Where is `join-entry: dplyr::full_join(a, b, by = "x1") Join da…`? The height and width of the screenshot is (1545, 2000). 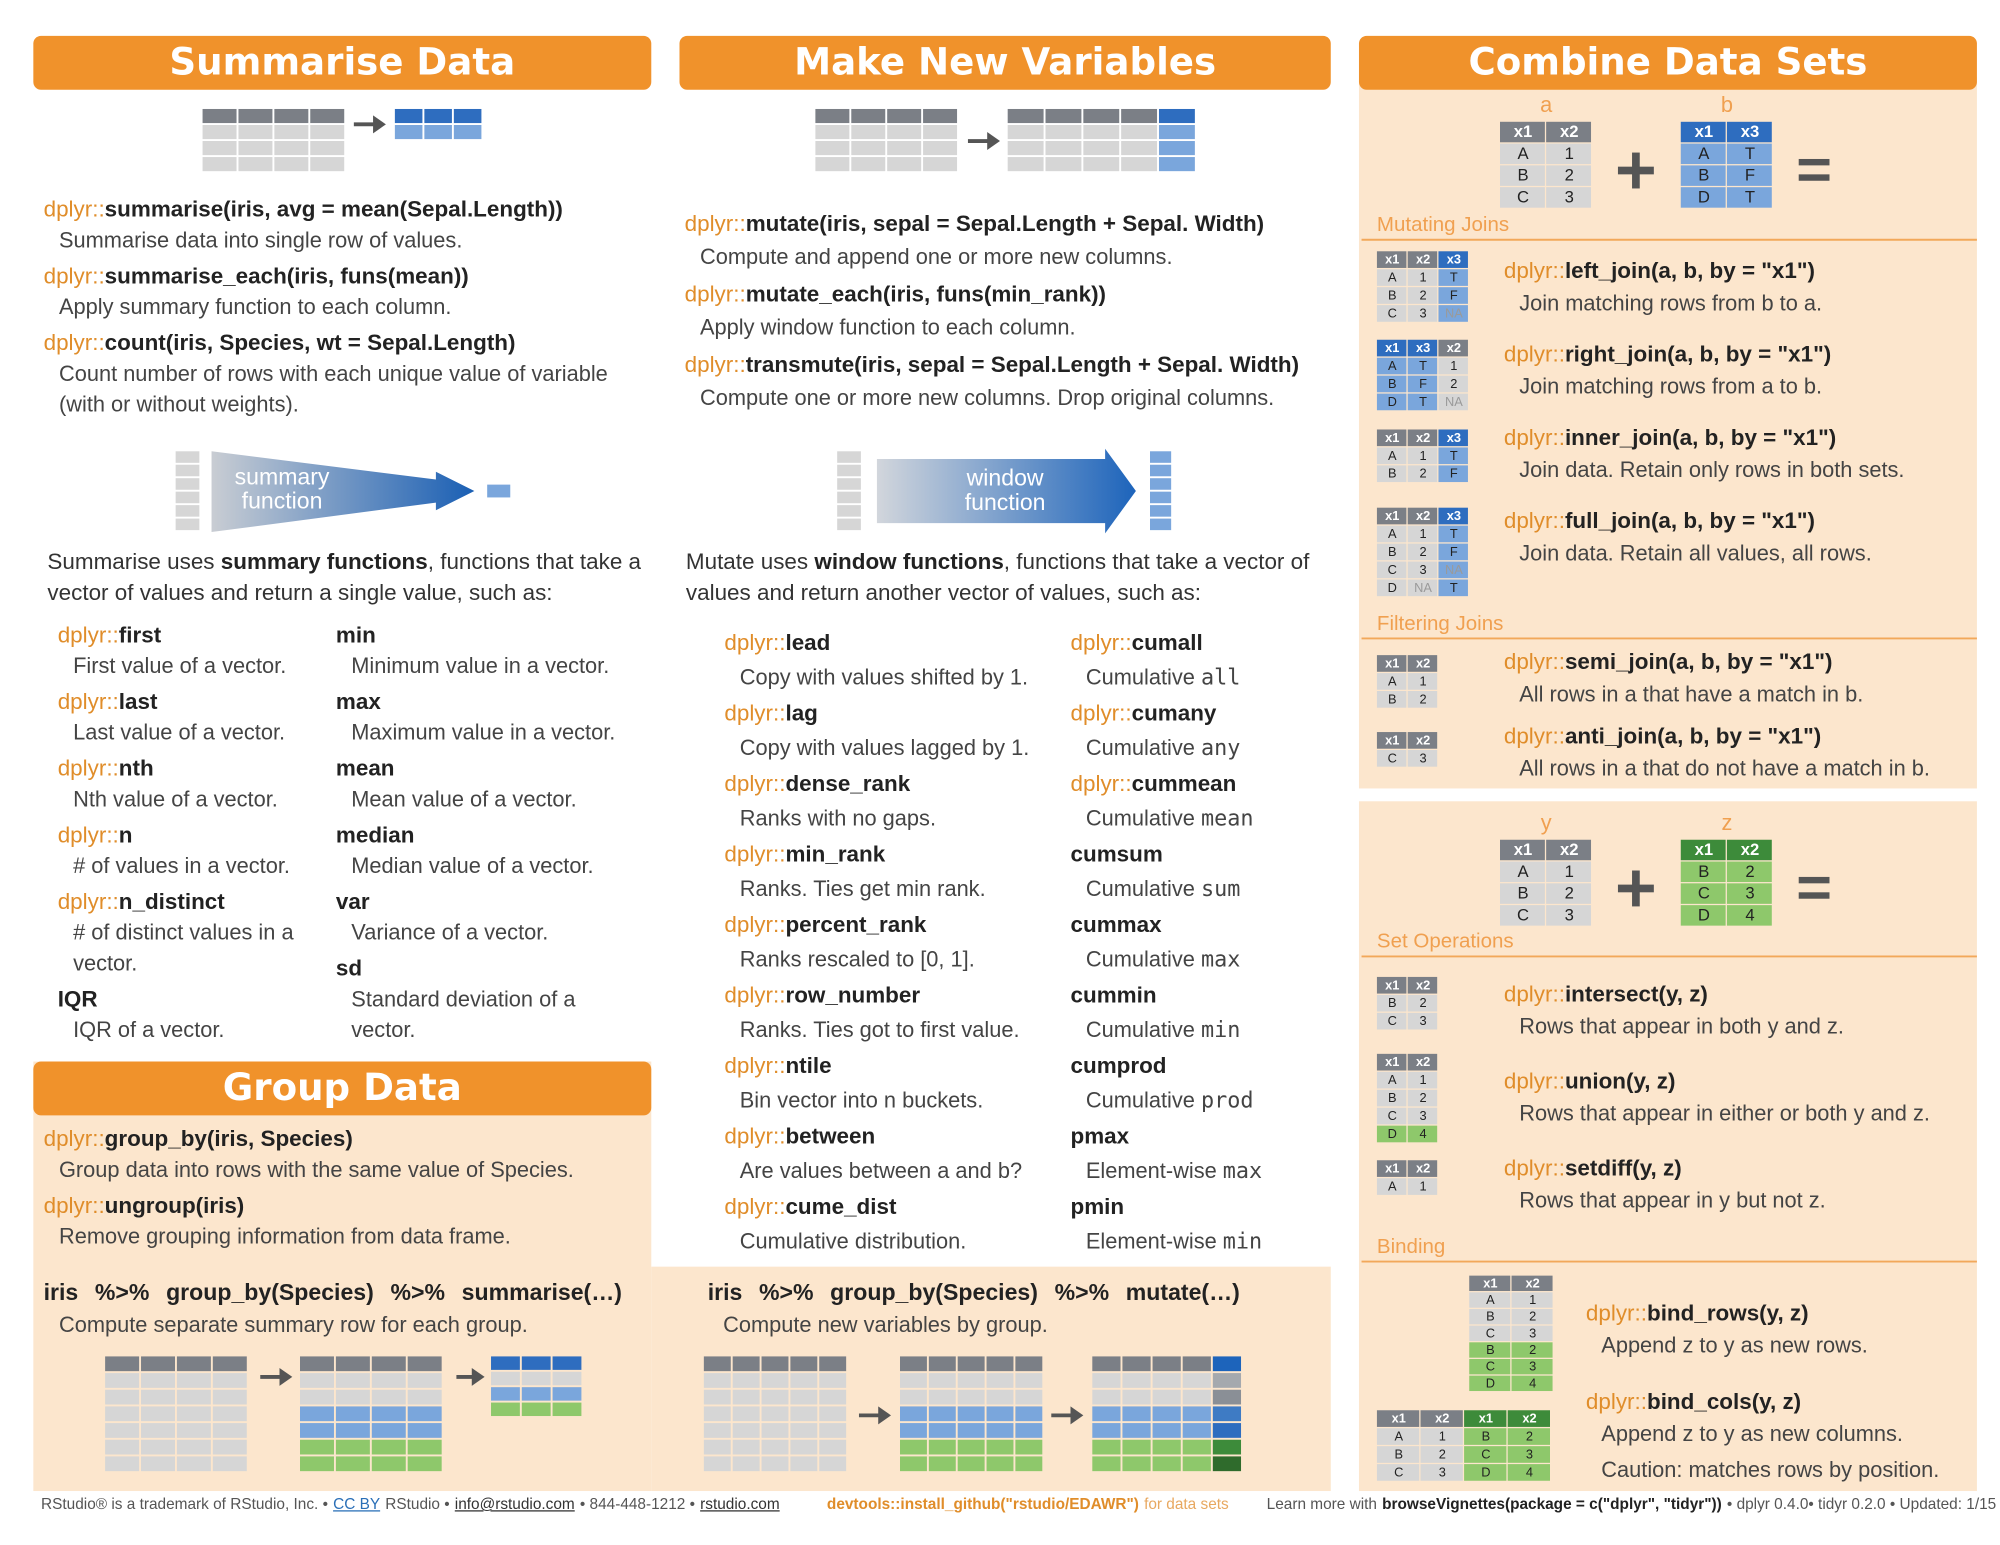 join-entry: dplyr::full_join(a, b, by = "x1") Join da… is located at coordinates (1741, 538).